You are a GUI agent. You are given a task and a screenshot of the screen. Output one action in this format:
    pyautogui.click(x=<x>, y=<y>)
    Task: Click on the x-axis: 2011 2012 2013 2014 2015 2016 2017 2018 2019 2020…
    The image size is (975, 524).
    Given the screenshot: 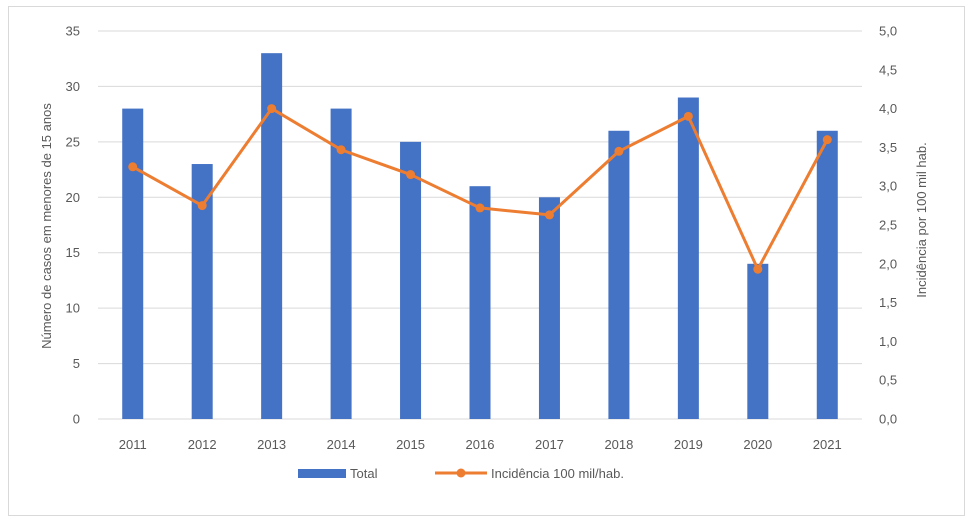 What is the action you would take?
    pyautogui.click(x=480, y=444)
    